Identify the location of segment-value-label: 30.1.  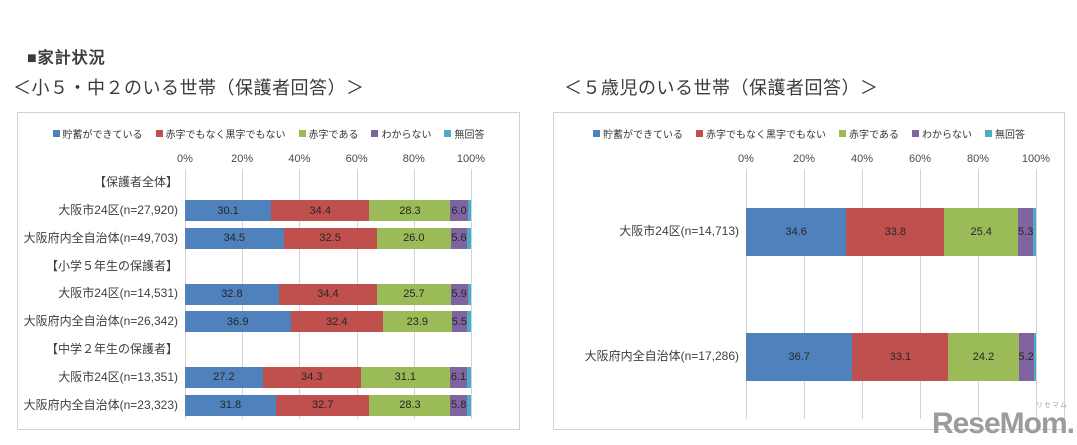
(228, 210).